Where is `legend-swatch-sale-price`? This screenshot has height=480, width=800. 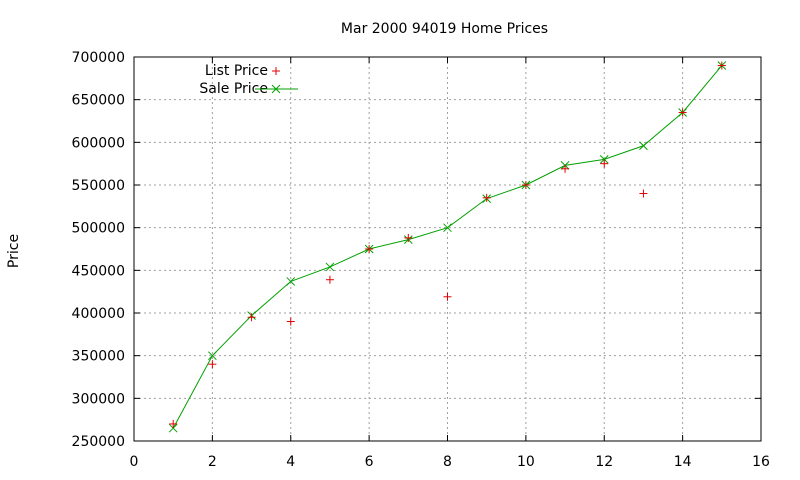 legend-swatch-sale-price is located at coordinates (276, 89).